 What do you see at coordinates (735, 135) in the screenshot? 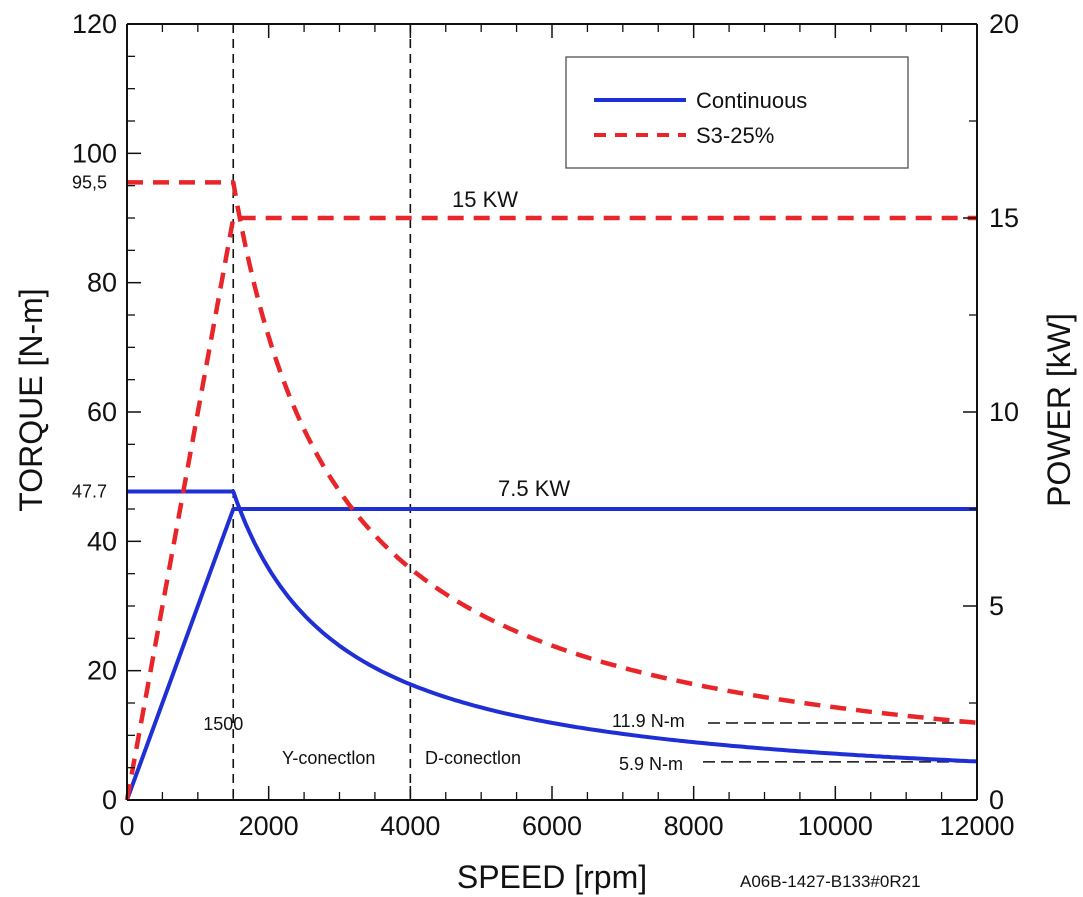
I see `legend-label-s3: S3-25%` at bounding box center [735, 135].